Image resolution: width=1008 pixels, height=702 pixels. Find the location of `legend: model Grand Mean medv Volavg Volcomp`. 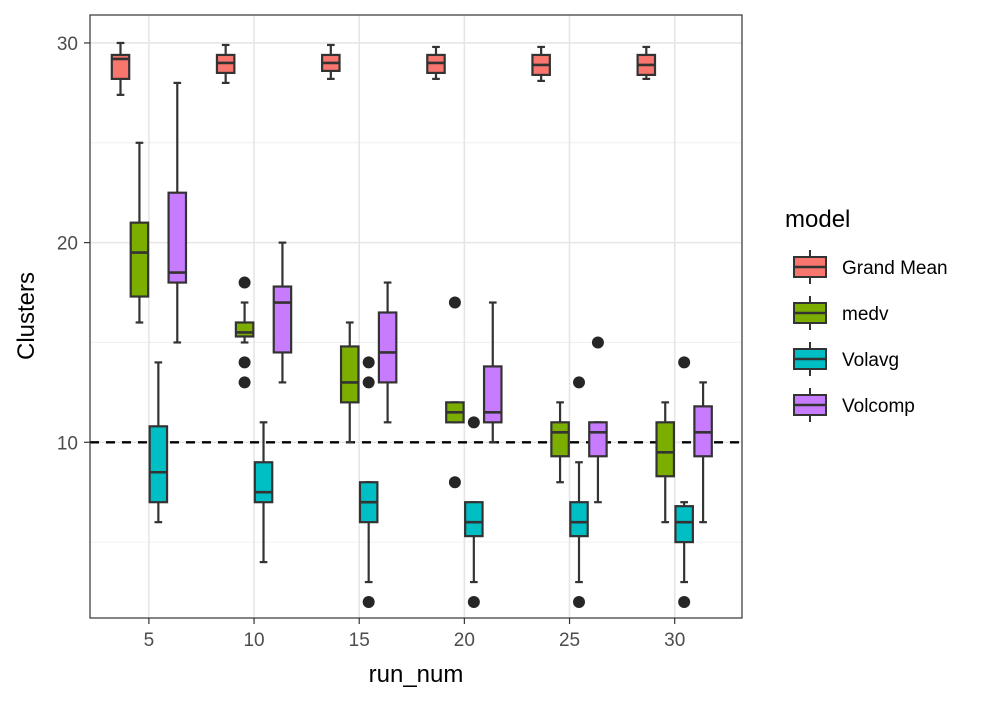

legend: model Grand Mean medv Volavg Volcomp is located at coordinates (866, 314).